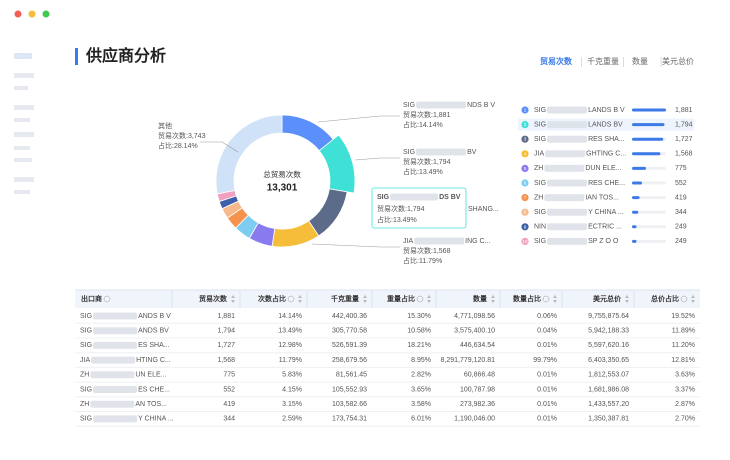  I want to click on name-end: BV, so click(472, 152).